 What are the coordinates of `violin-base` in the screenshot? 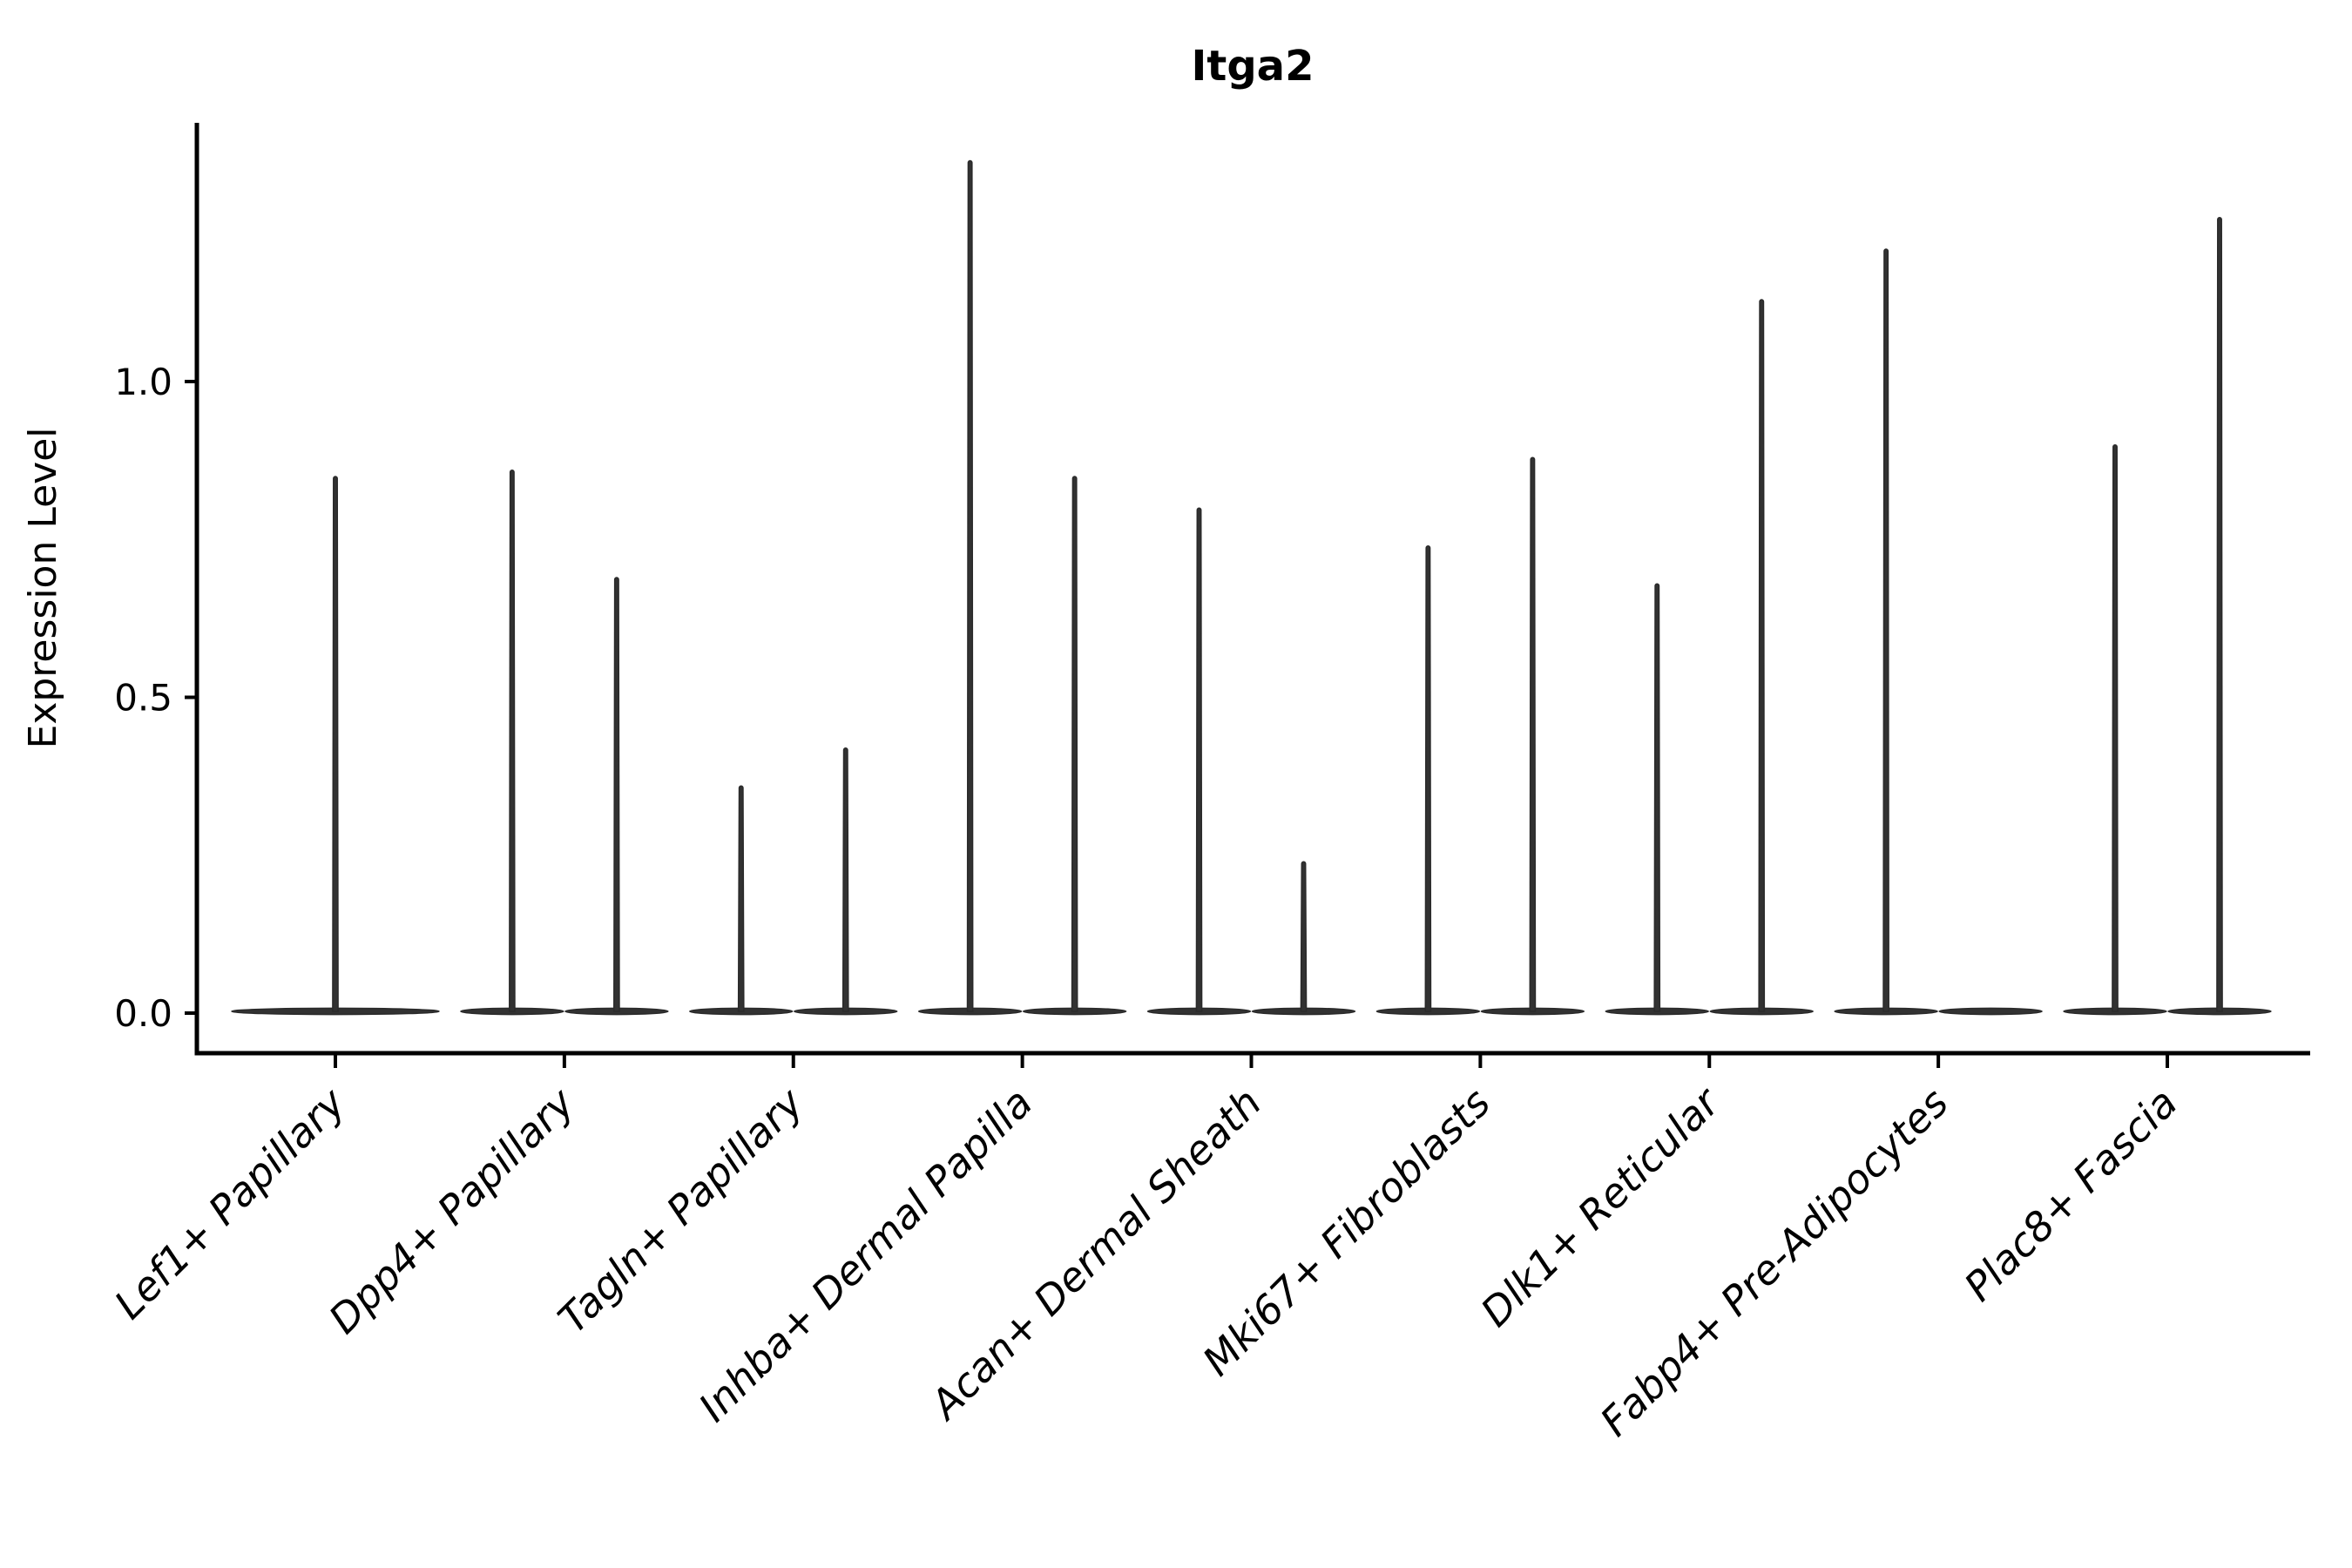 It's located at (1990, 1012).